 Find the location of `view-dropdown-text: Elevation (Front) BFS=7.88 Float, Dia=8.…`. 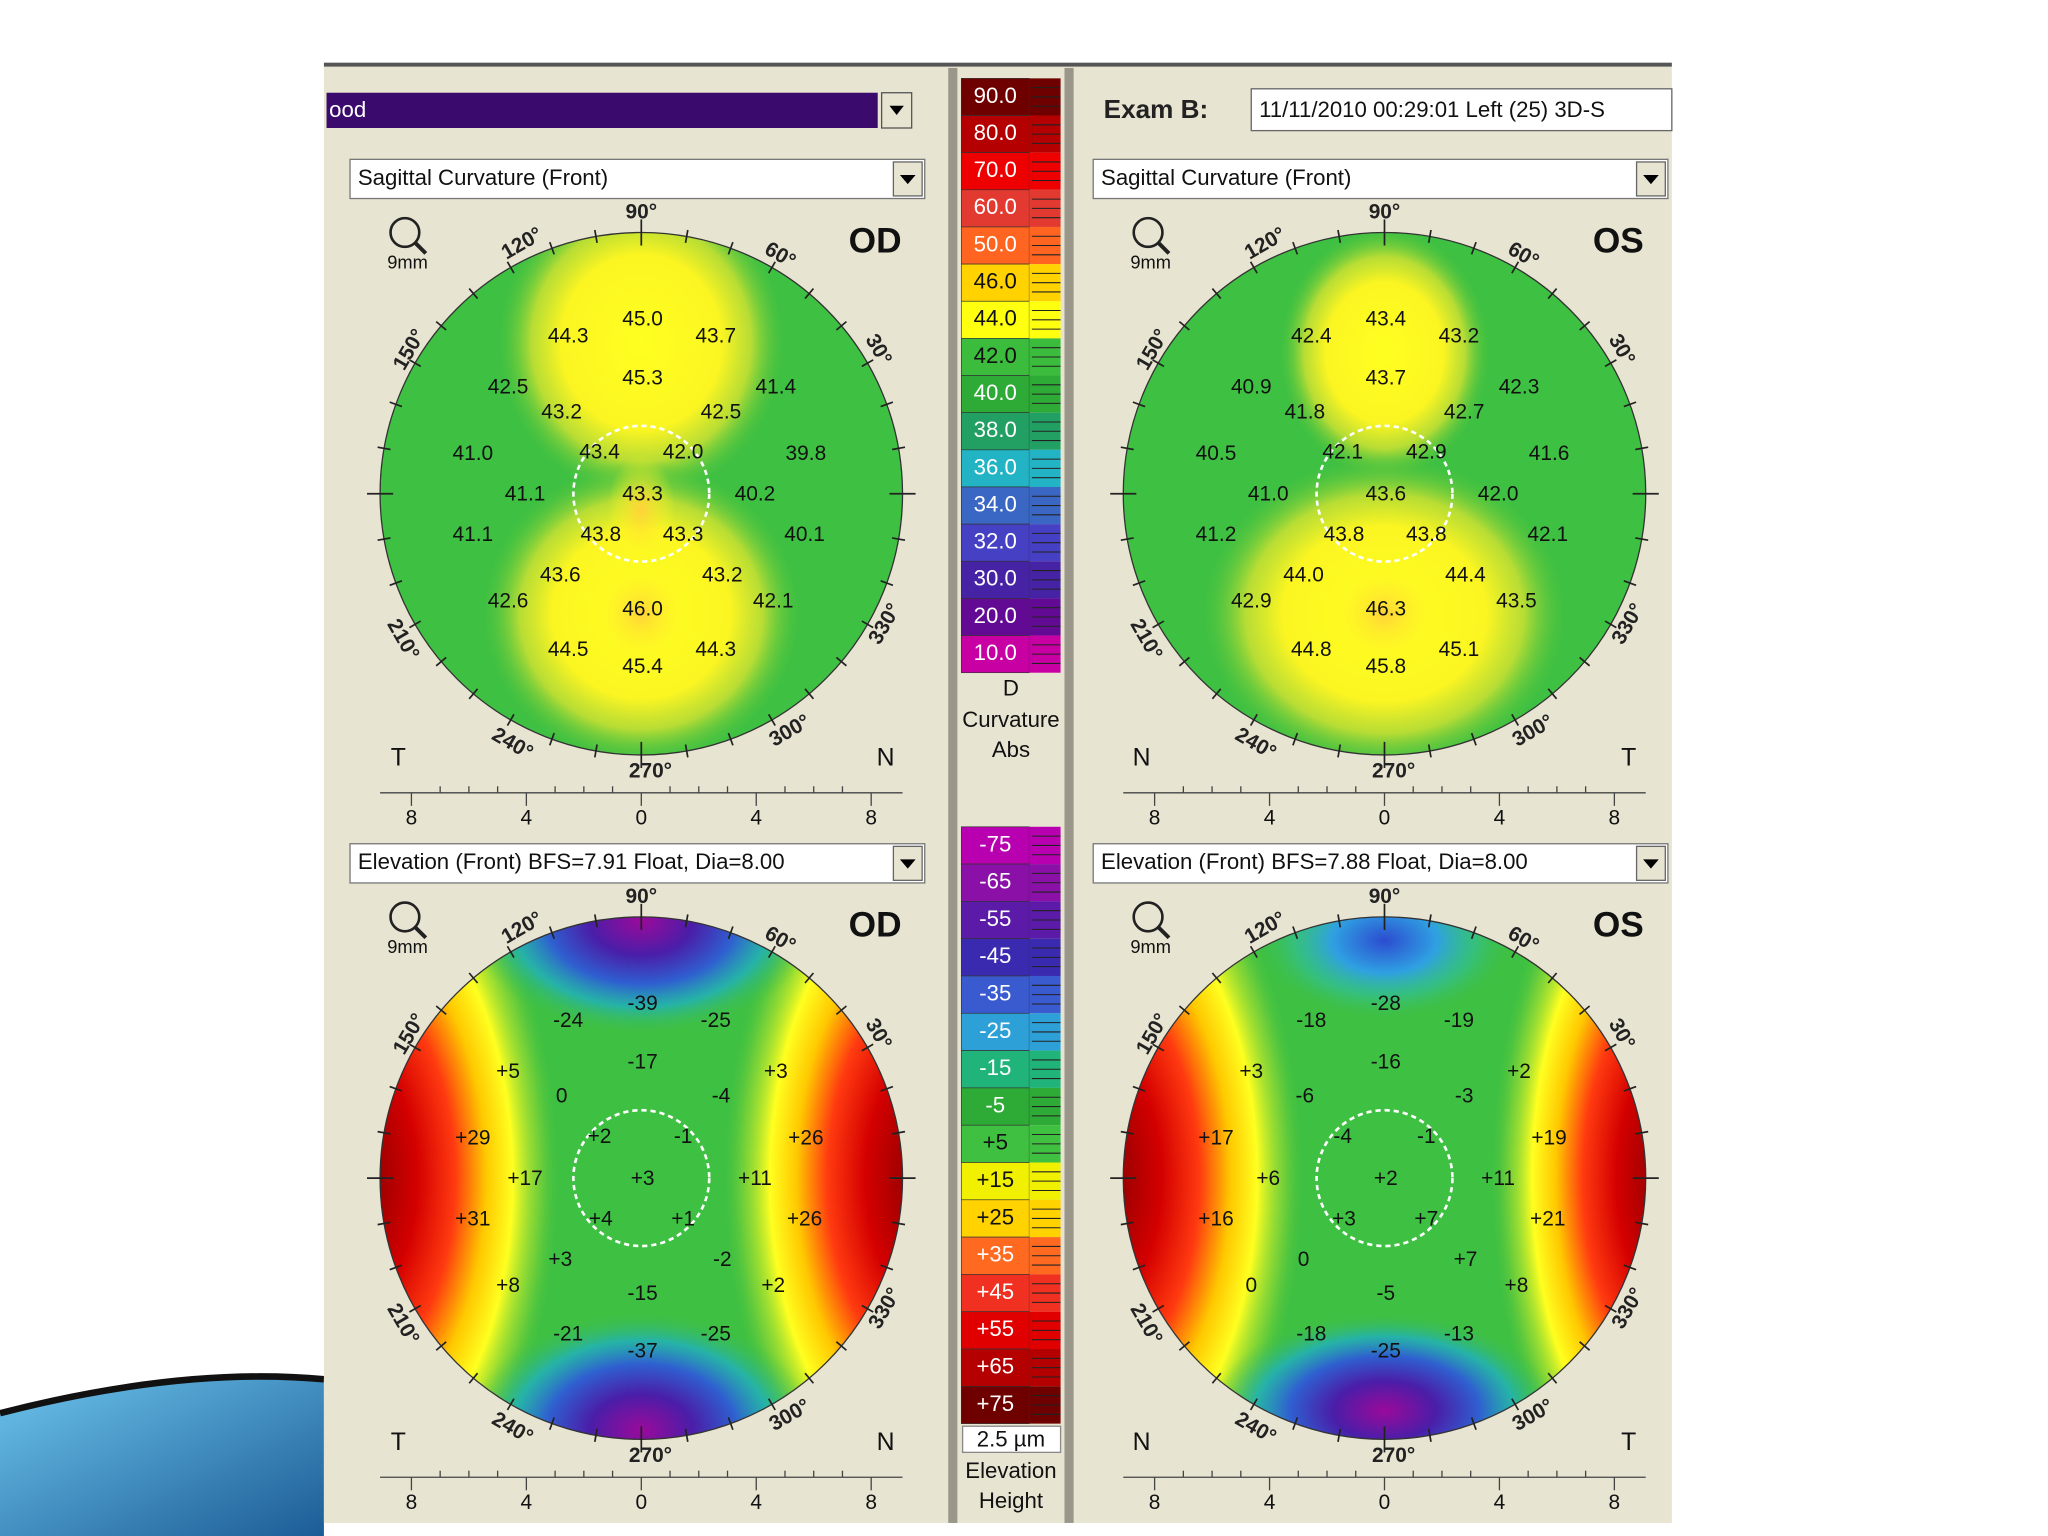

view-dropdown-text: Elevation (Front) BFS=7.88 Float, Dia=8.… is located at coordinates (1314, 861).